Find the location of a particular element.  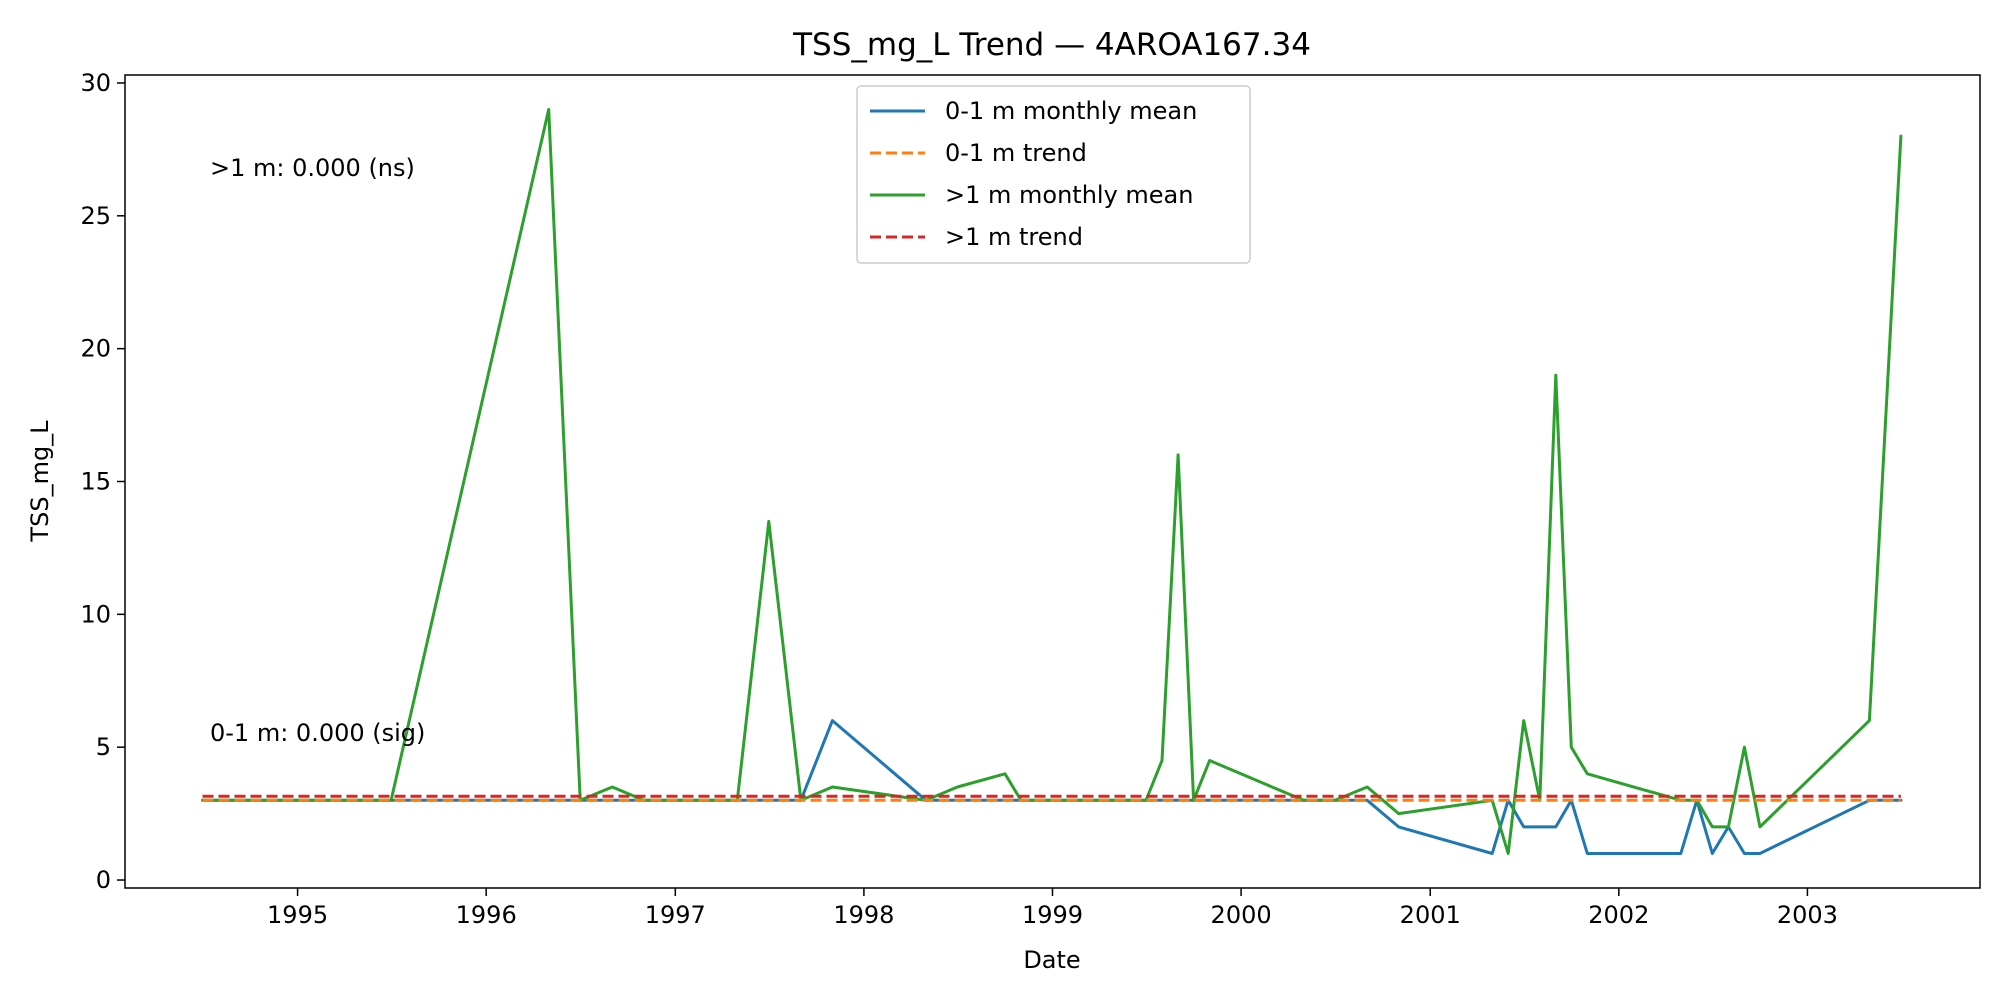

x-tick-label: 2000 is located at coordinates (1241, 915).